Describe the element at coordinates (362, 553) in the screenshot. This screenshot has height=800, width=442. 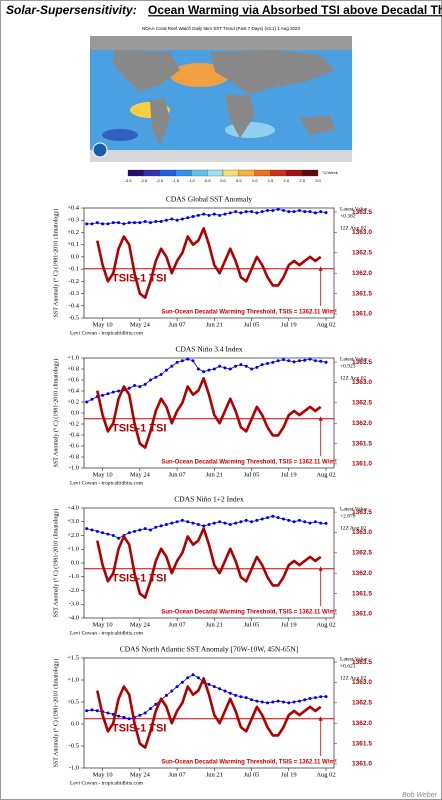
I see `y2-tick-label: 1362.5` at that location.